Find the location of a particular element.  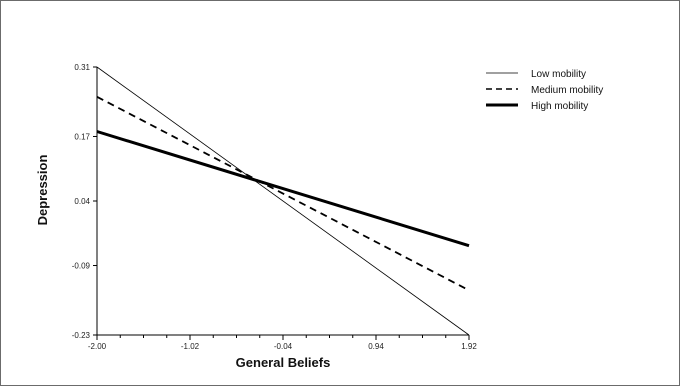

legend-label-medium-mobility: Medium mobility is located at coordinates (567, 90).